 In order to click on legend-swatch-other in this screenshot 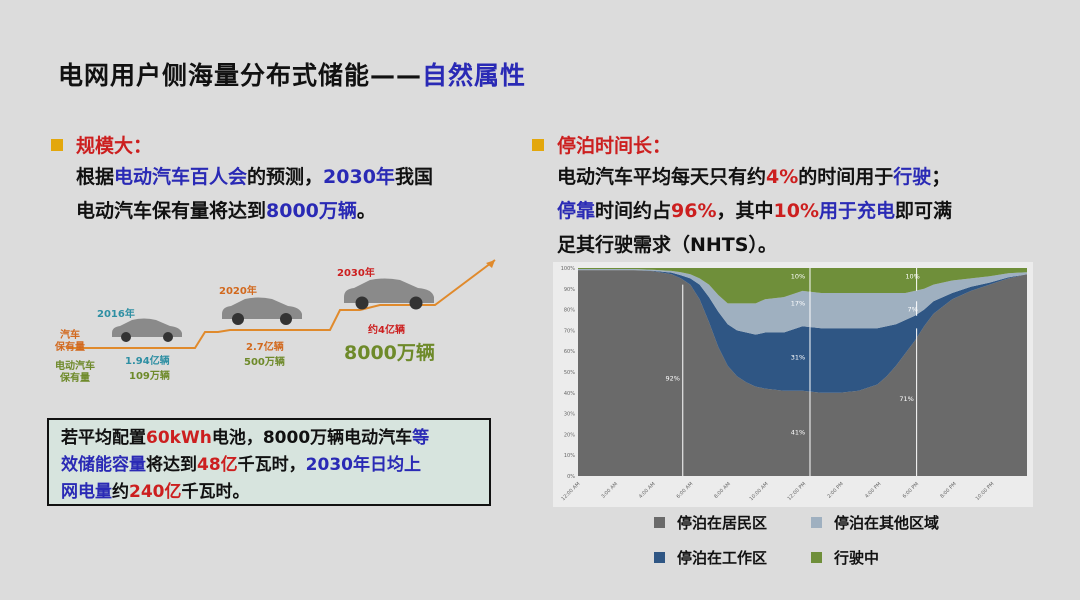, I will do `click(816, 522)`.